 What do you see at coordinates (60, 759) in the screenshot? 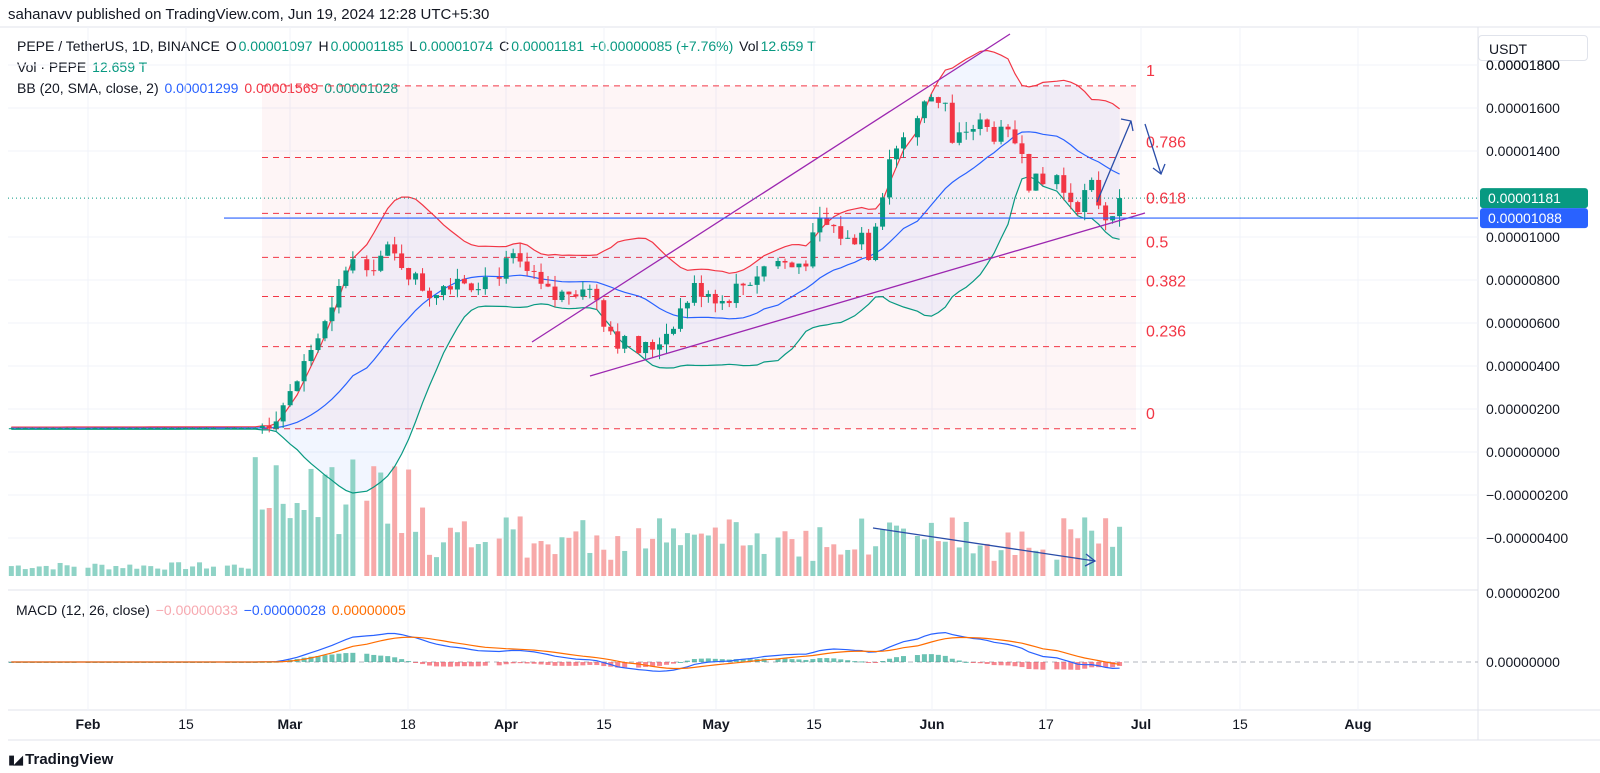
I see `tradingview-logo: ▮◢ TradingView` at bounding box center [60, 759].